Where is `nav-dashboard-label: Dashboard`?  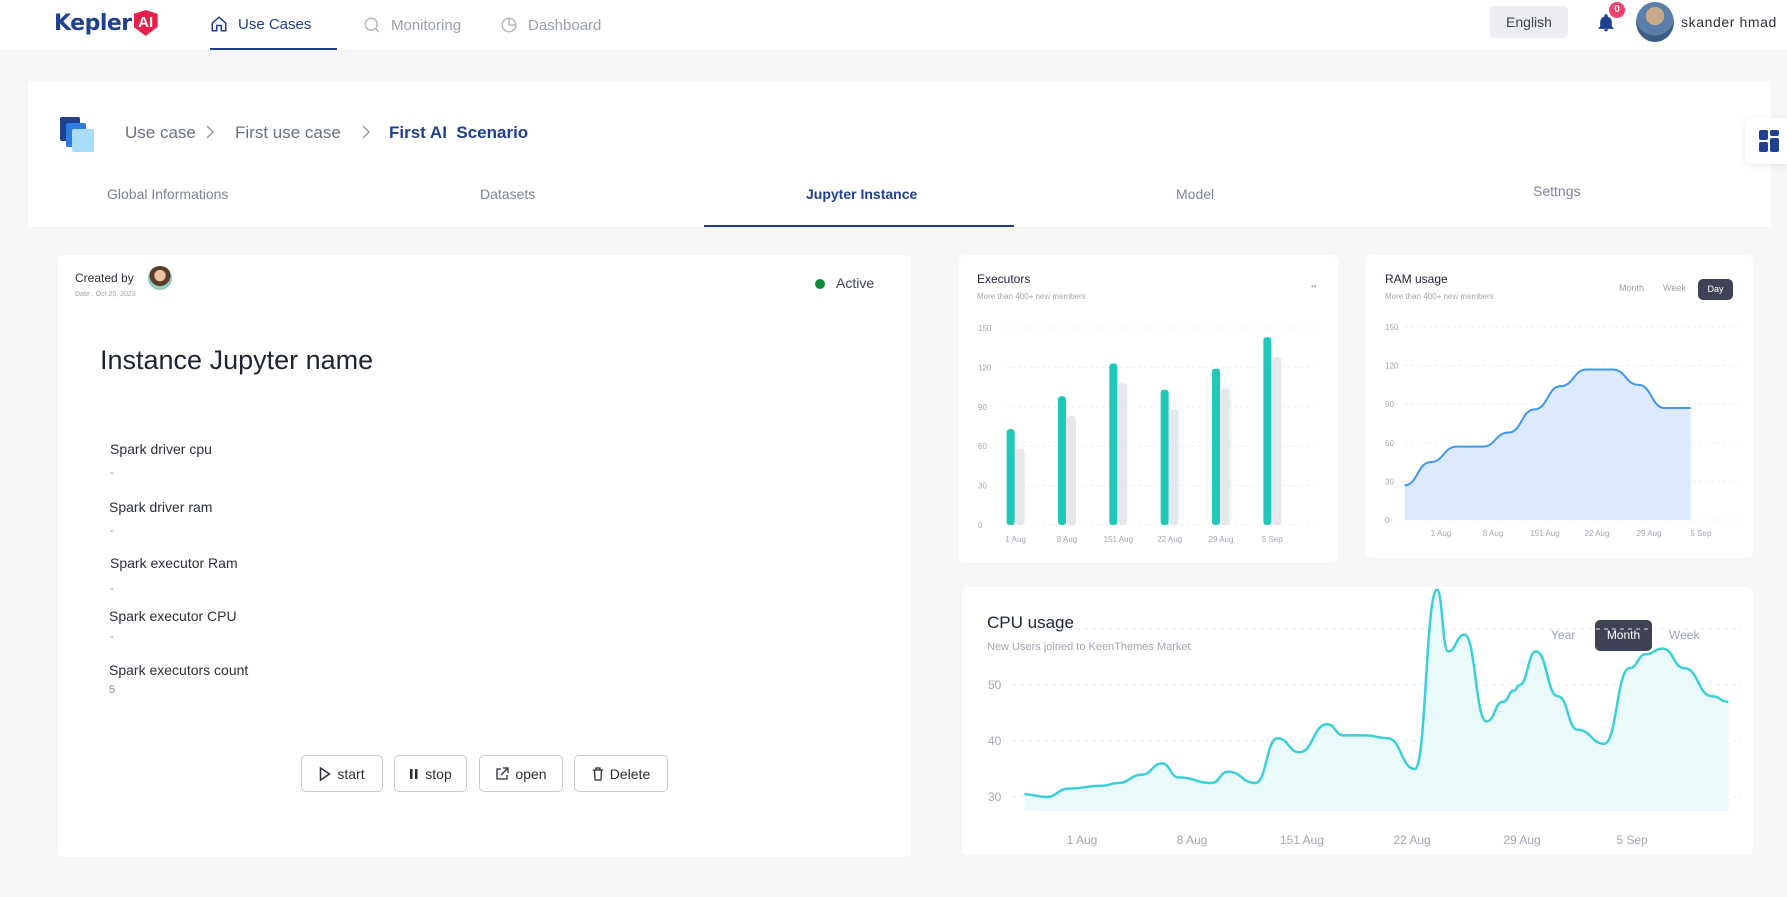 nav-dashboard-label: Dashboard is located at coordinates (565, 25).